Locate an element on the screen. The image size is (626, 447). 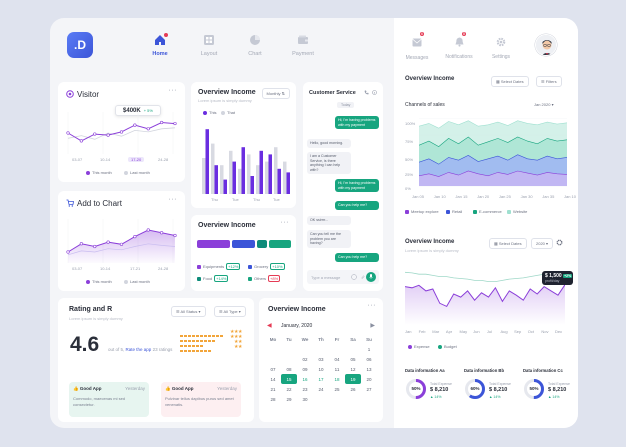
message-input-placeholder: Type a message is located at coordinates (326, 277).